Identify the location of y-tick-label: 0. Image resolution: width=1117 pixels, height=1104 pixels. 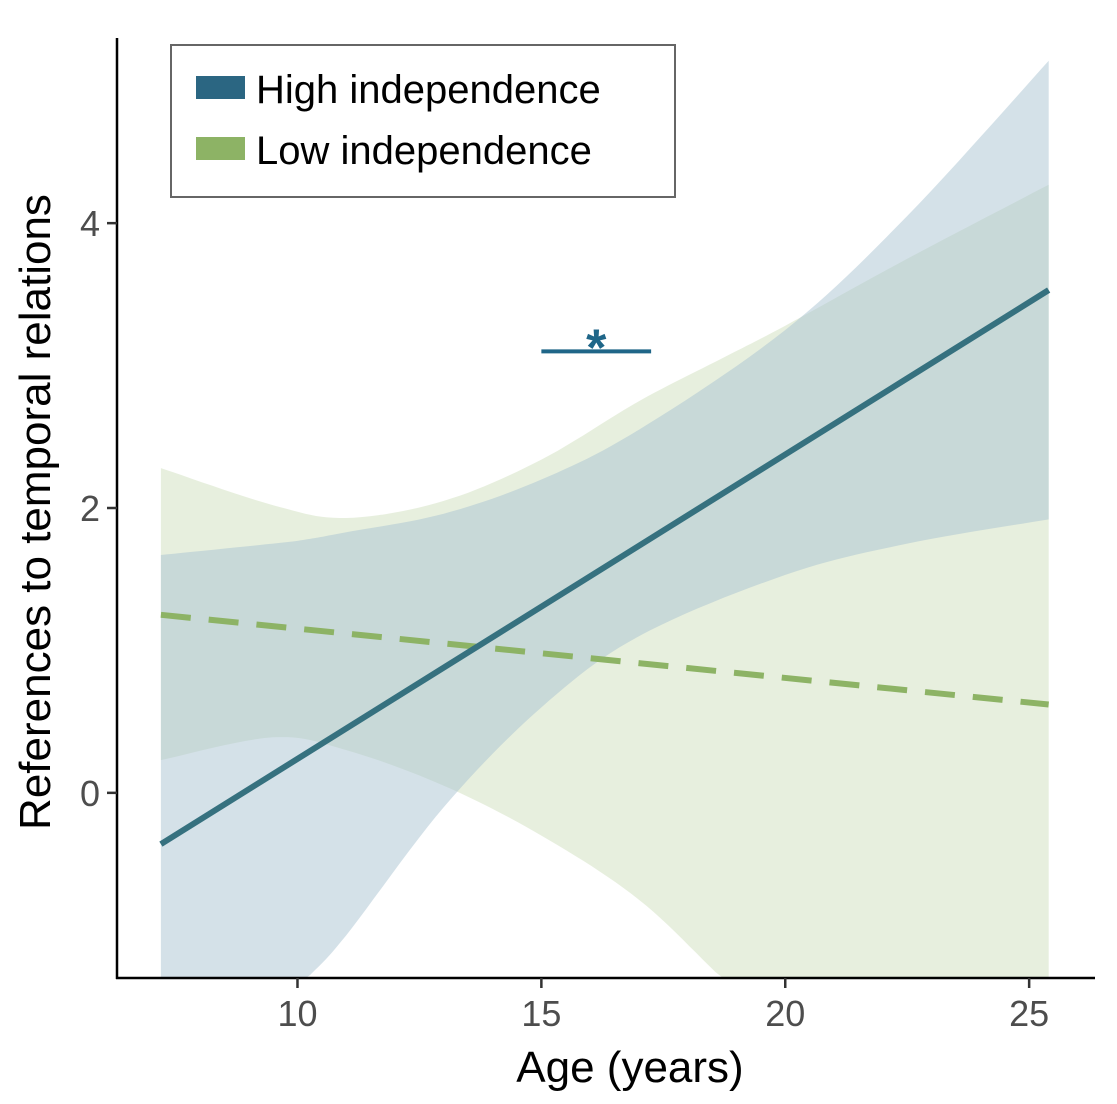
(90, 793).